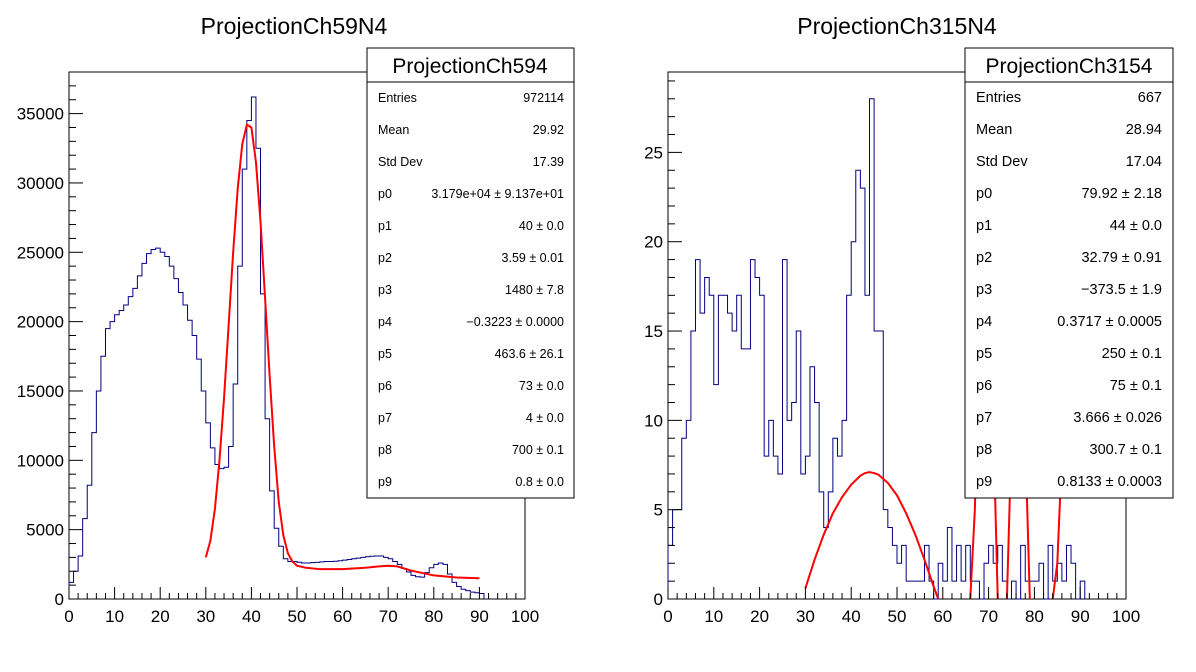 This screenshot has height=672, width=1196. What do you see at coordinates (548, 162) in the screenshot?
I see `stats-row-value: 17.39` at bounding box center [548, 162].